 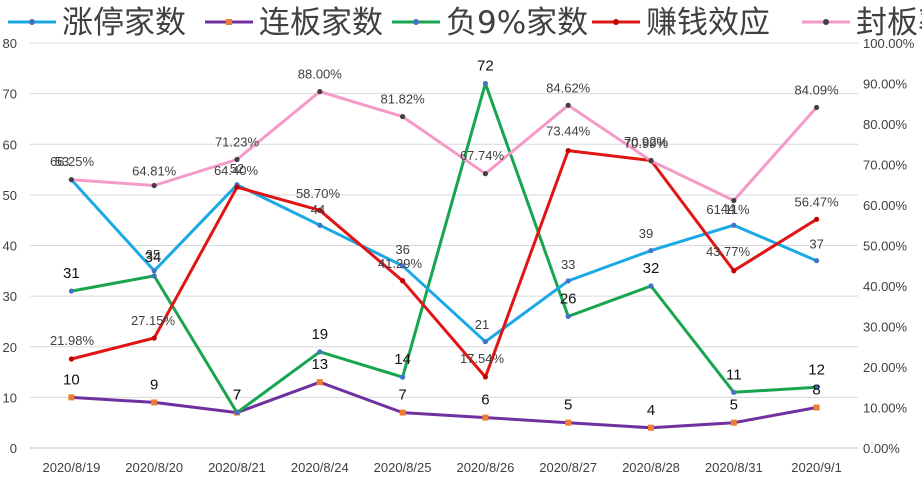 What do you see at coordinates (237, 142) in the screenshot?
I see `data-label: 71.23%` at bounding box center [237, 142].